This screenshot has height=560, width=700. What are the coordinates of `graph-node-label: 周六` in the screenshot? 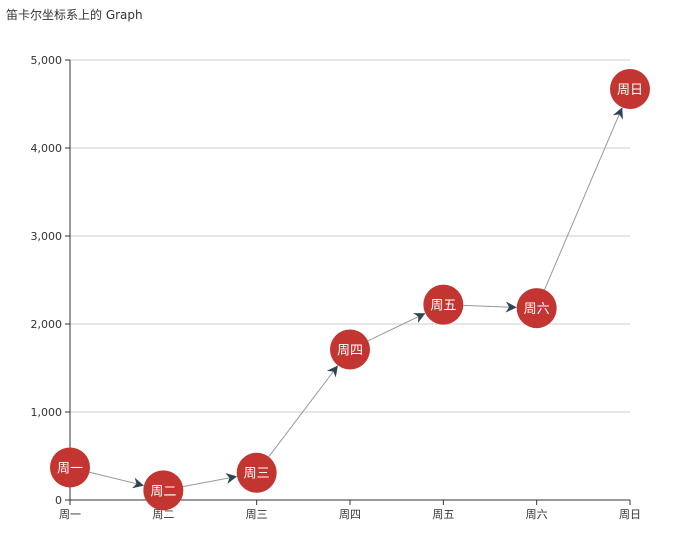 It's located at (537, 309).